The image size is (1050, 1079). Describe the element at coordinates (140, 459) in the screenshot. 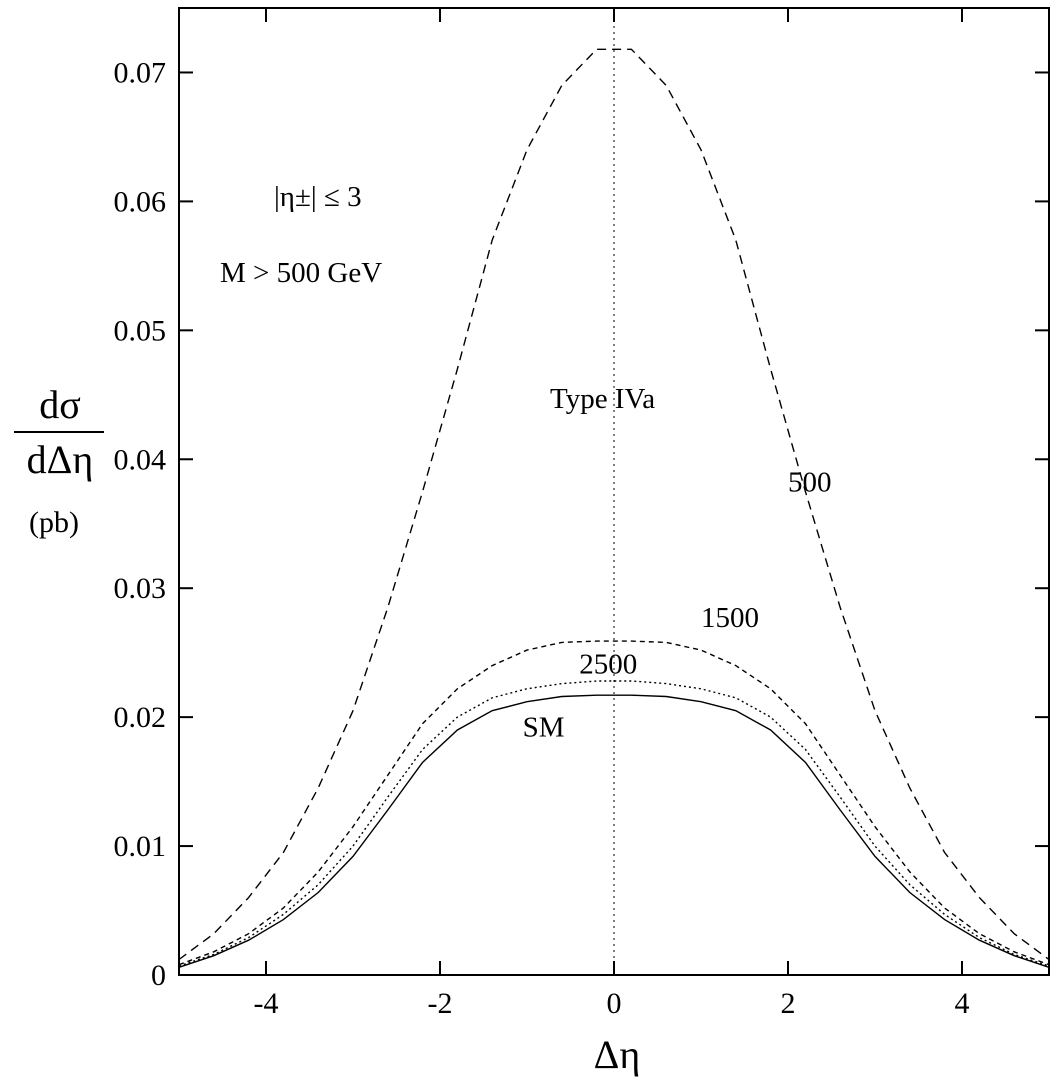

I see `y-tick-label: 0.04` at that location.